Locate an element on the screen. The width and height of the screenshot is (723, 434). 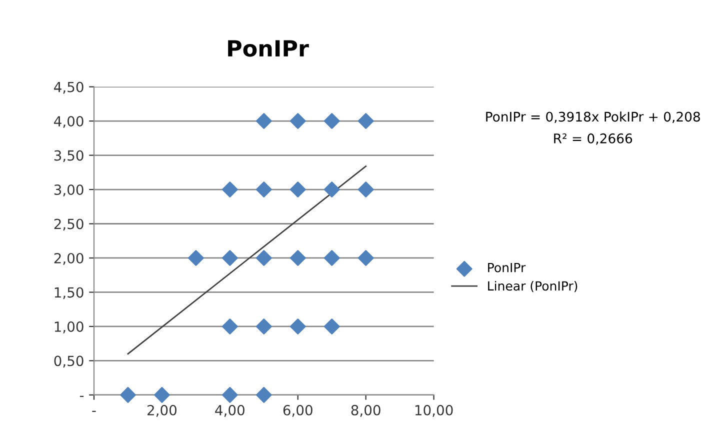
legend-label: Linear (PonIPr) is located at coordinates (533, 286).